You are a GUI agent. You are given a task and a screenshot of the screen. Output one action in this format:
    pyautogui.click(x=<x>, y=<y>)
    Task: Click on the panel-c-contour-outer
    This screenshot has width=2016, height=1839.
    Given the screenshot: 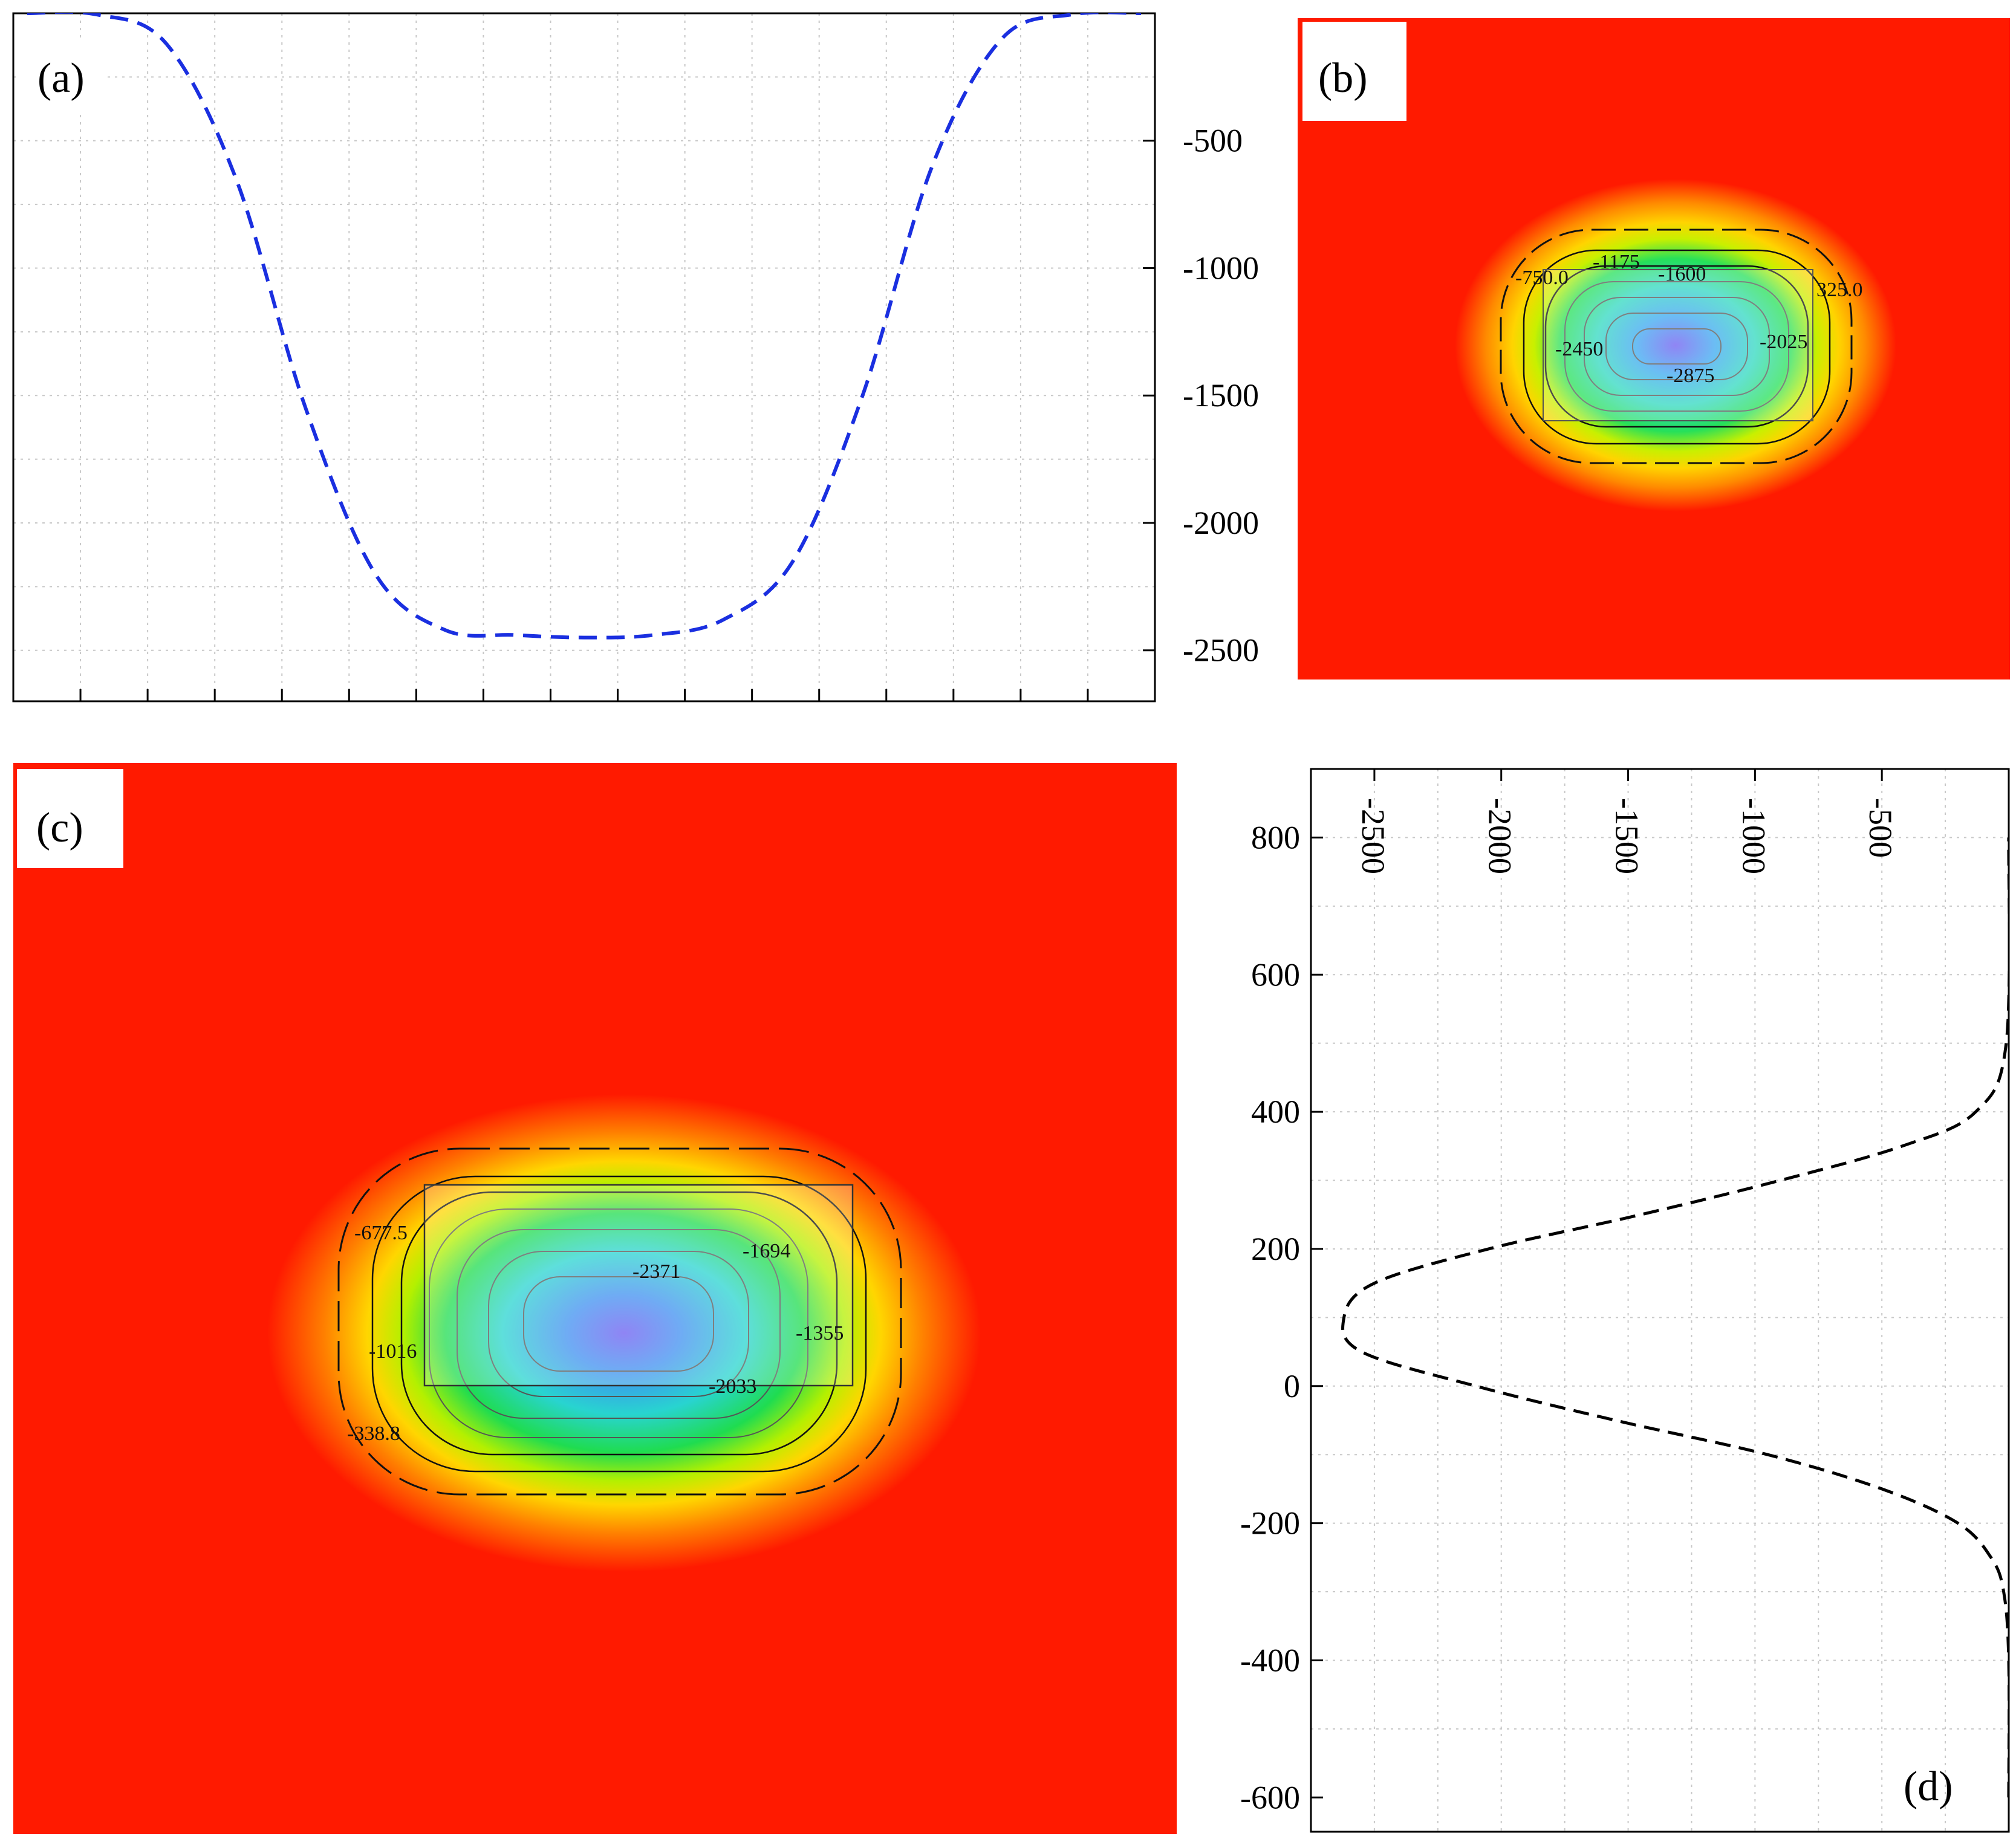 What is the action you would take?
    pyautogui.click(x=619, y=1321)
    